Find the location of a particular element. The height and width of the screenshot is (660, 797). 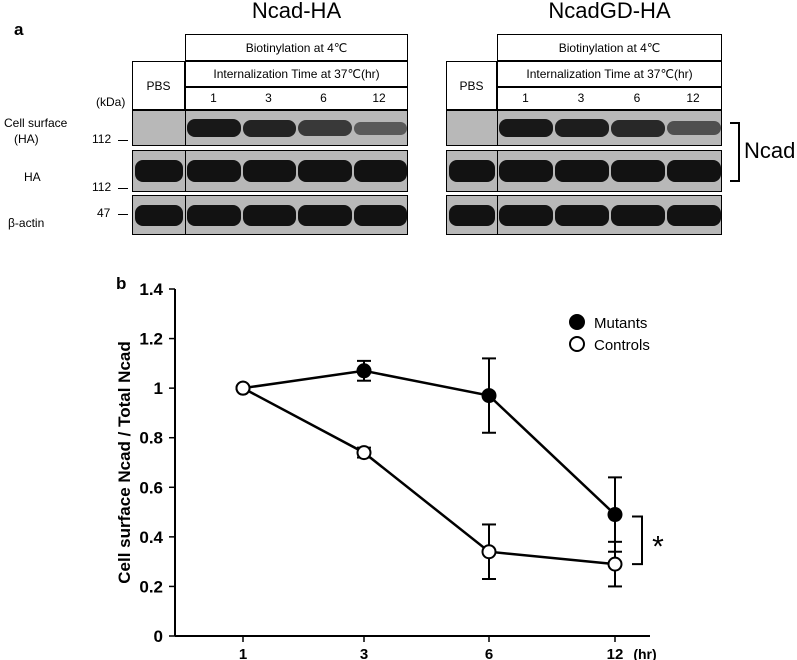

blot2-ha-band-pbs is located at coordinates (472, 171).